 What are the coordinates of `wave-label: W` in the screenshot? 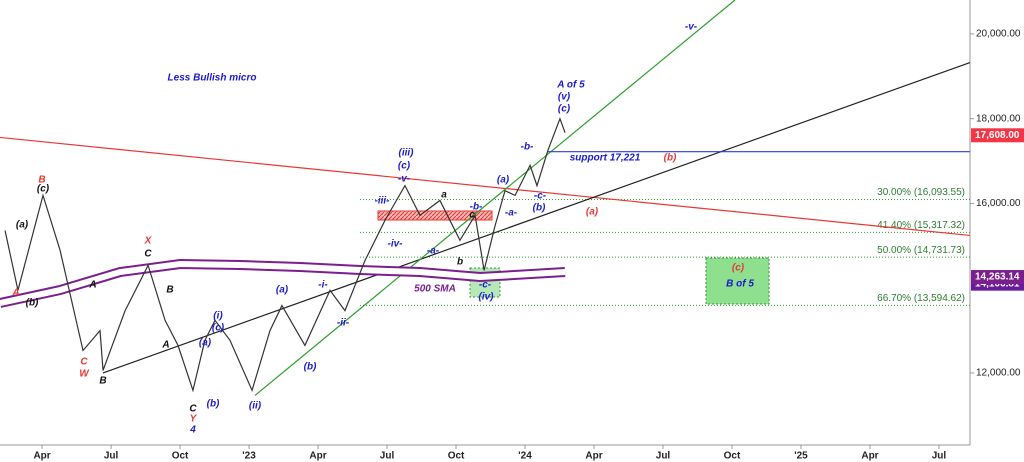 It's located at (84, 374).